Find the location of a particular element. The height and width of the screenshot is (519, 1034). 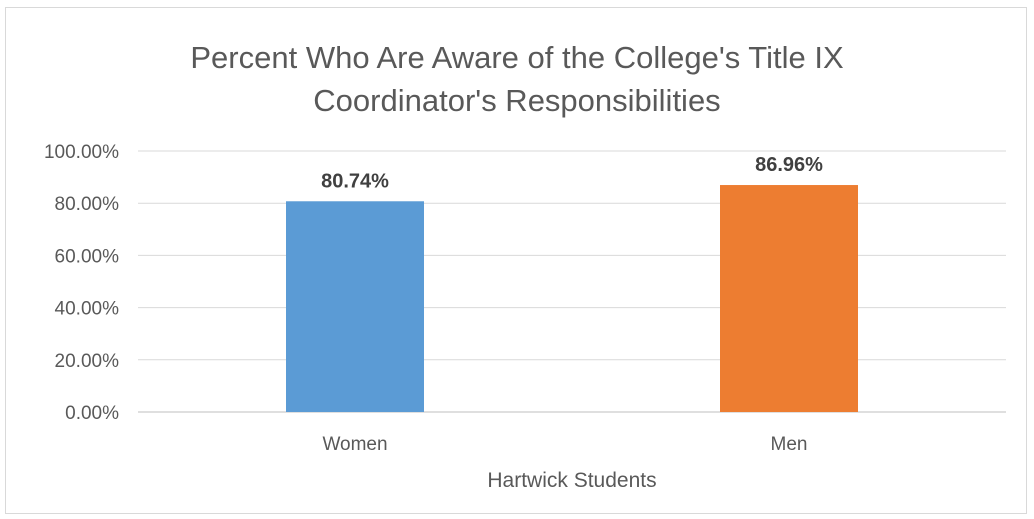

chart-title-line-2: Coordinator's Responsibilities is located at coordinates (517, 100).